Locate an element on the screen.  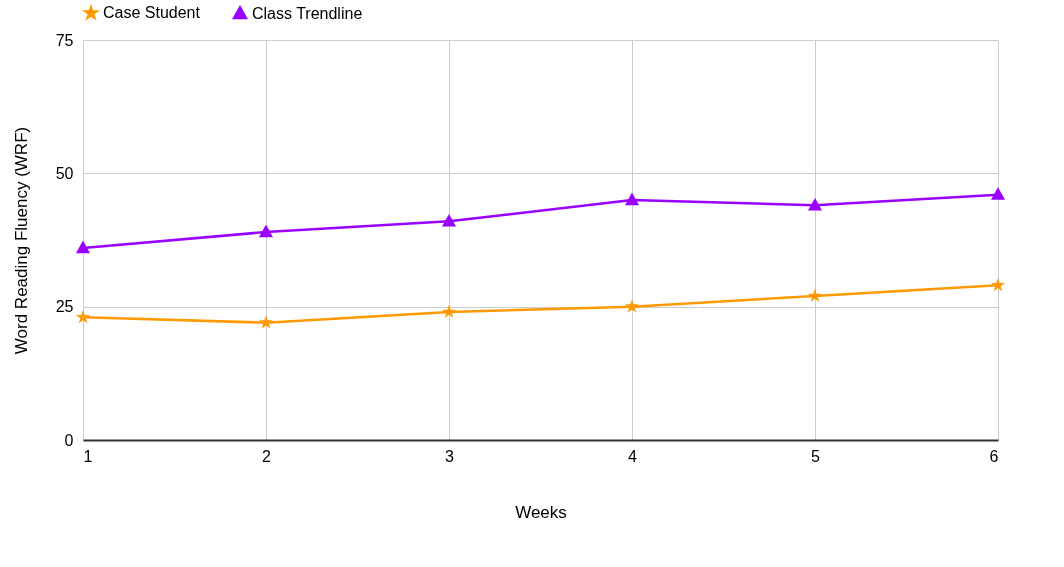
x-tick-label: 1 is located at coordinates (88, 456).